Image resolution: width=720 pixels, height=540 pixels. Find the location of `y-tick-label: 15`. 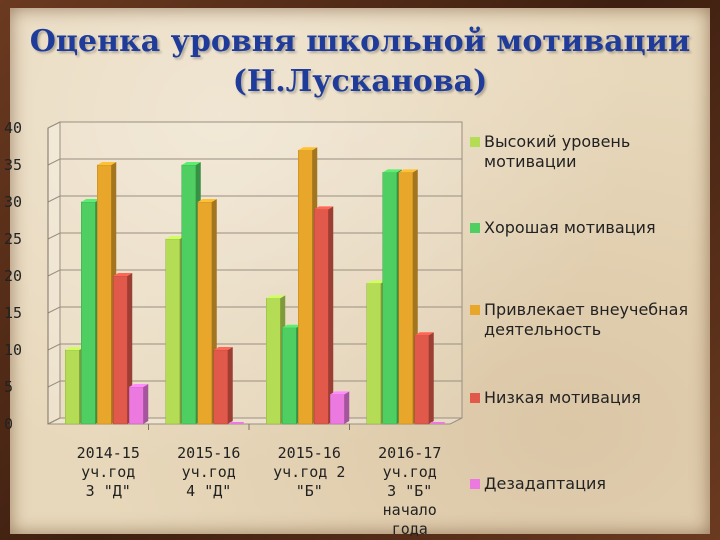

y-tick-label: 15 is located at coordinates (13, 313).